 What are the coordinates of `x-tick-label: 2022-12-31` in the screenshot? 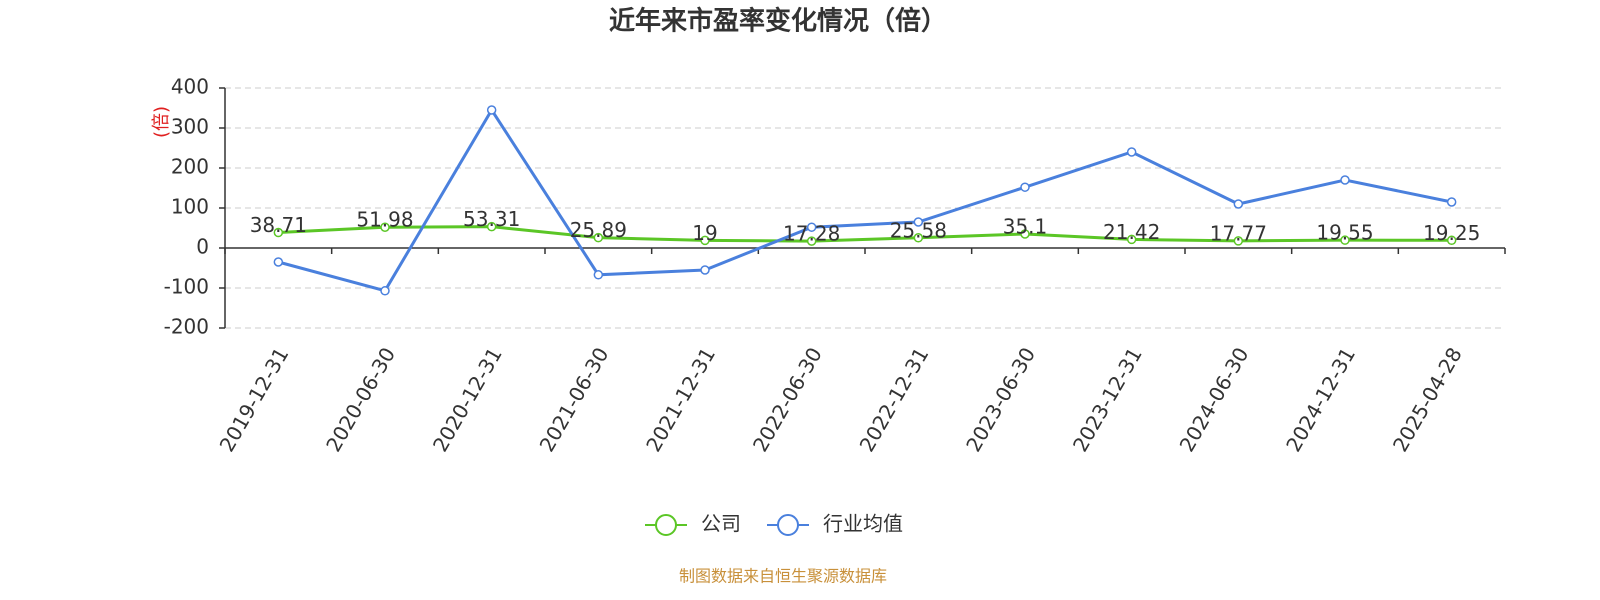 It's located at (894, 399).